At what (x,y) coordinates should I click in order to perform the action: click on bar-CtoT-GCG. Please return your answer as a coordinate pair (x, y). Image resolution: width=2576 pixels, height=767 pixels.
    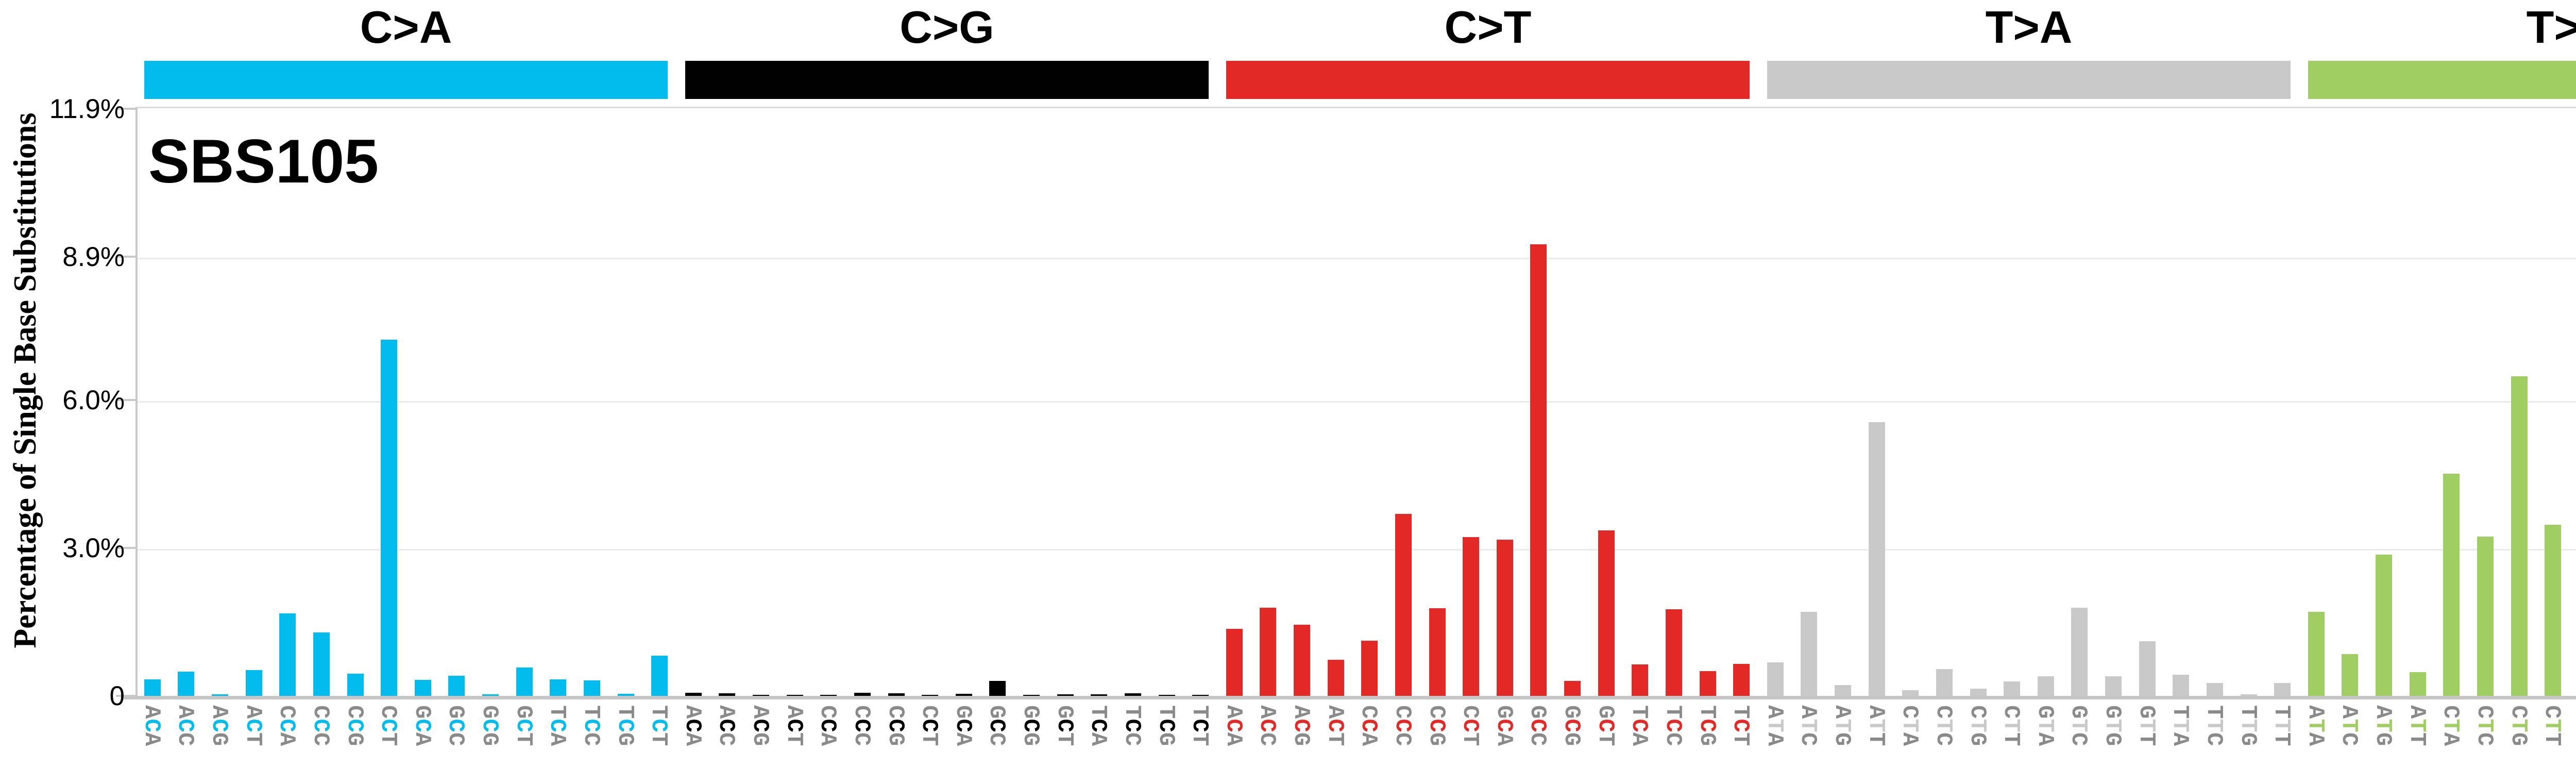
    Looking at the image, I should click on (1572, 689).